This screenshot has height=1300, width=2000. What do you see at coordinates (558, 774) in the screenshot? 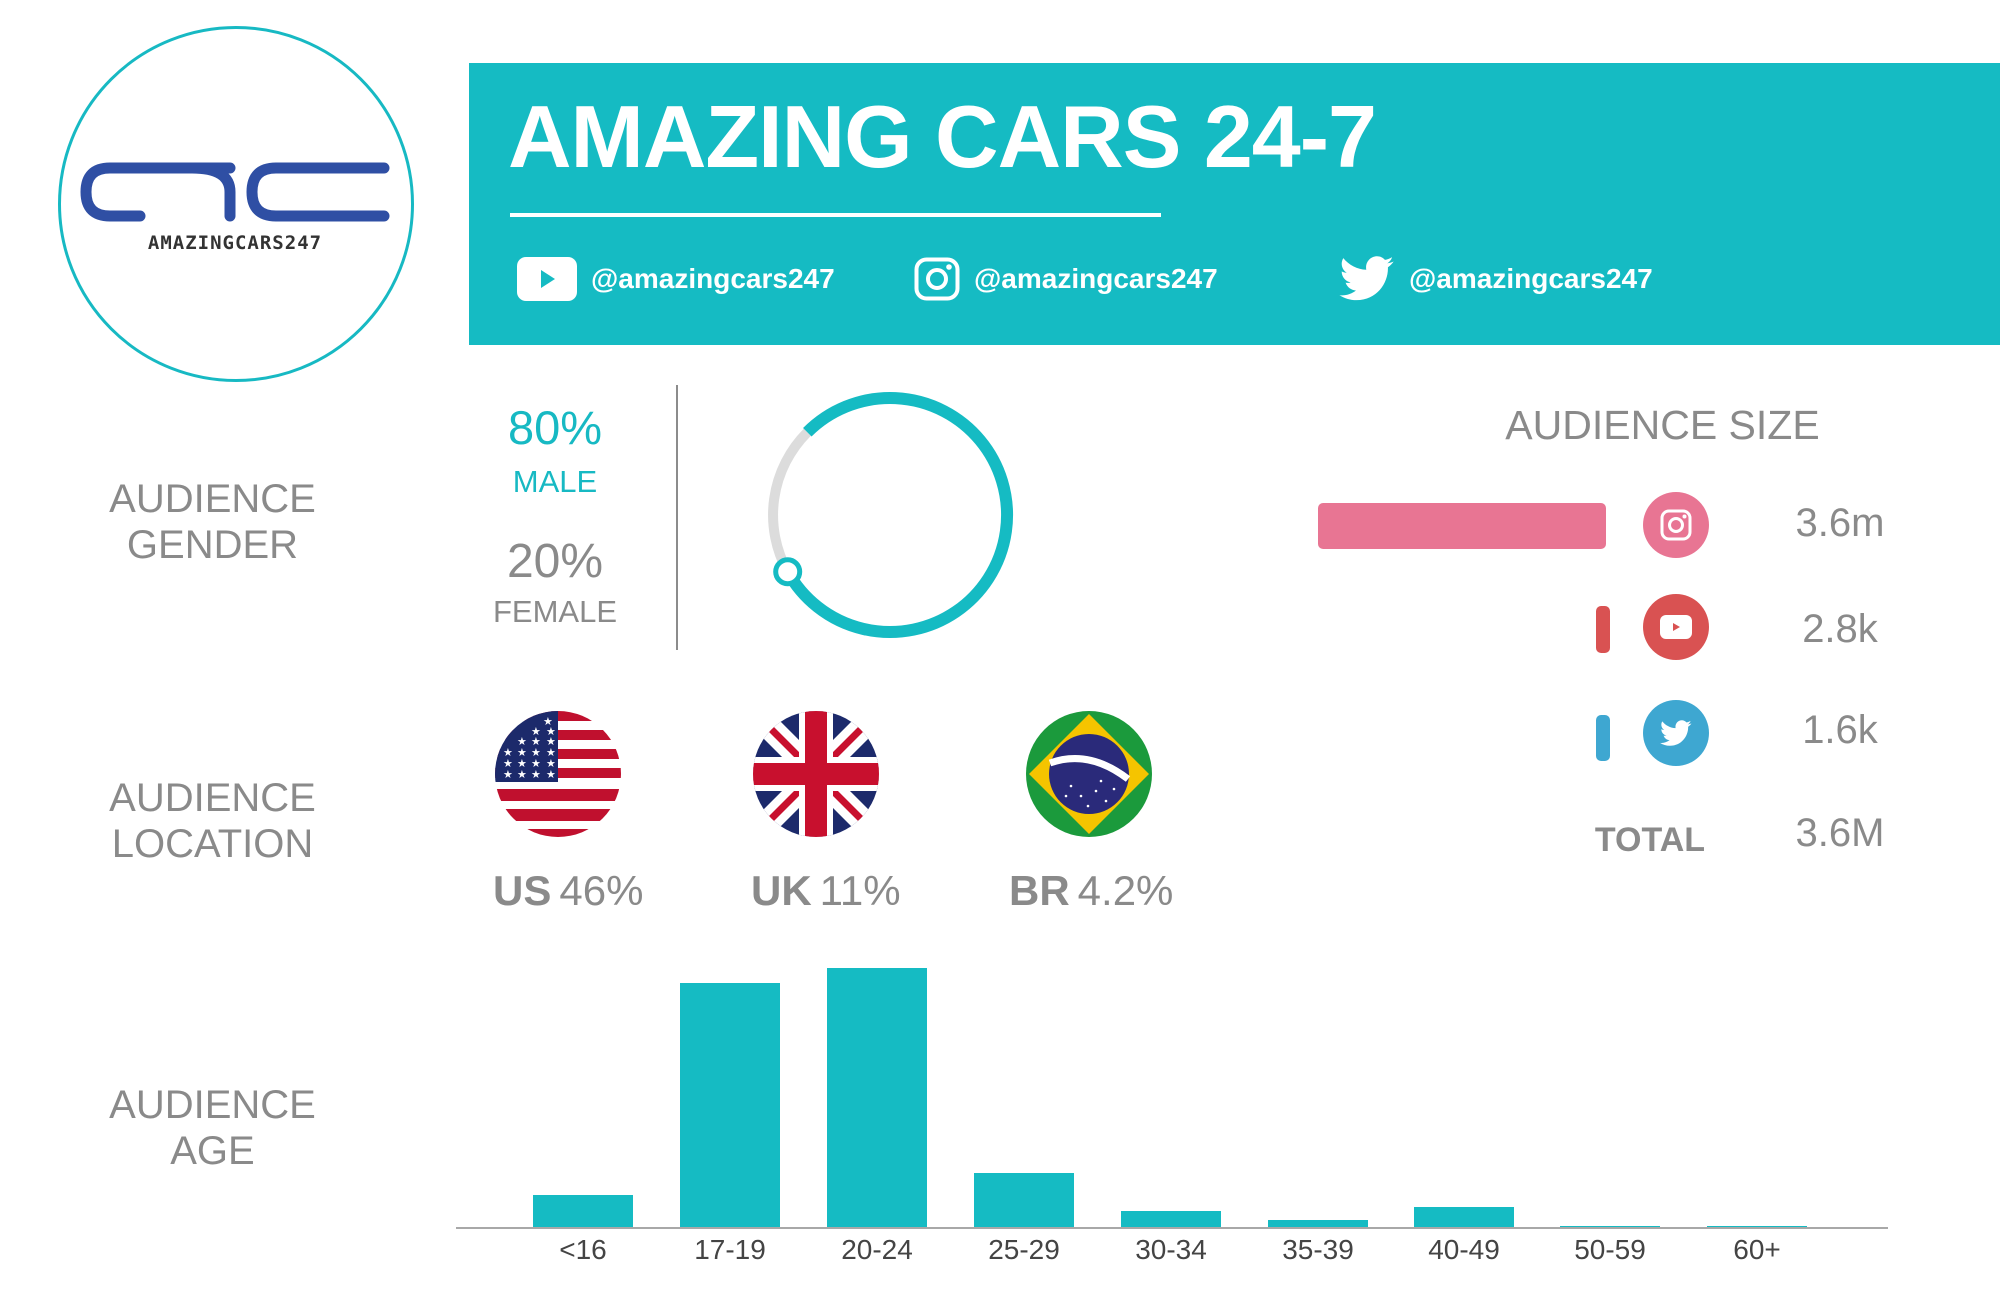
I see `us-flag-icon: ★ ★ ★ ★ ★ ★ ★ ★ ★ ★ ★ ★ ★ ★ ★ ★ ★ ★` at bounding box center [558, 774].